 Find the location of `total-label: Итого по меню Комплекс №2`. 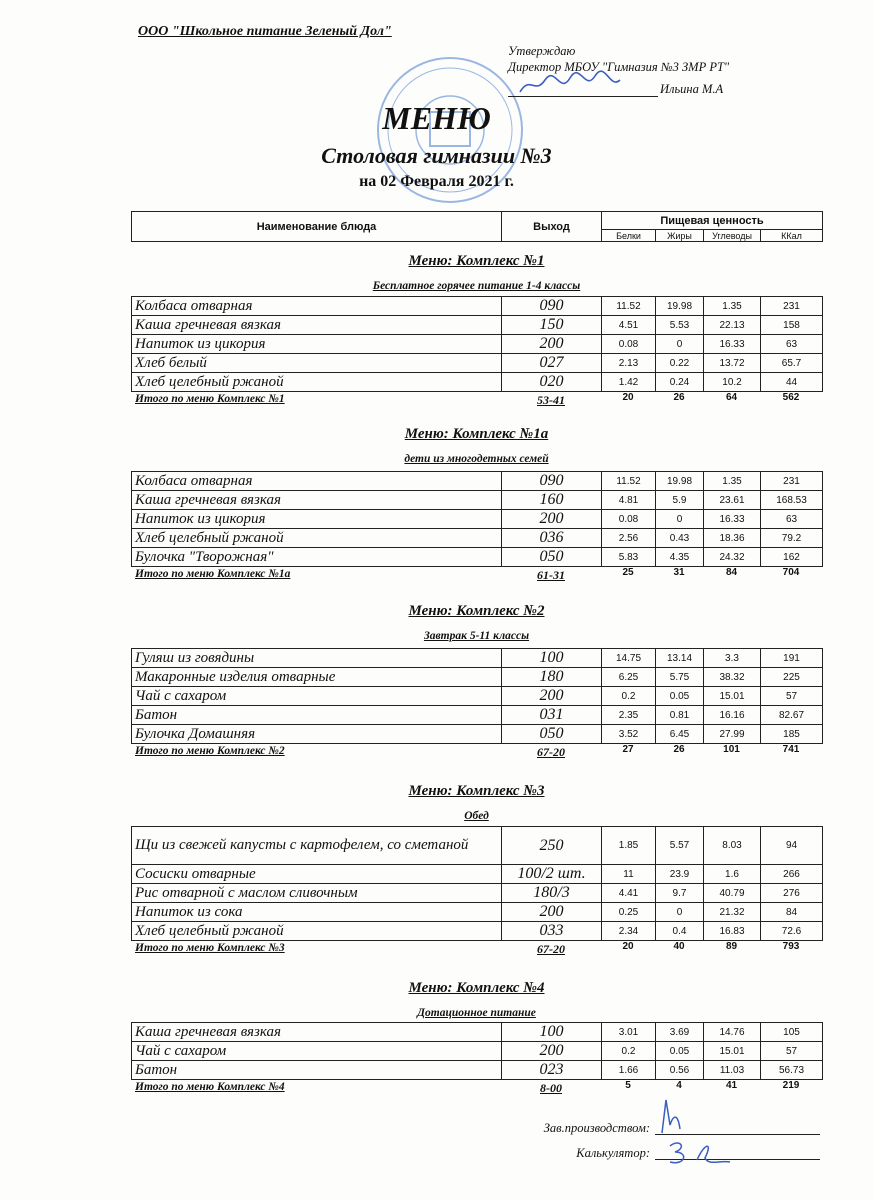

total-label: Итого по меню Комплекс №2 is located at coordinates (210, 751).